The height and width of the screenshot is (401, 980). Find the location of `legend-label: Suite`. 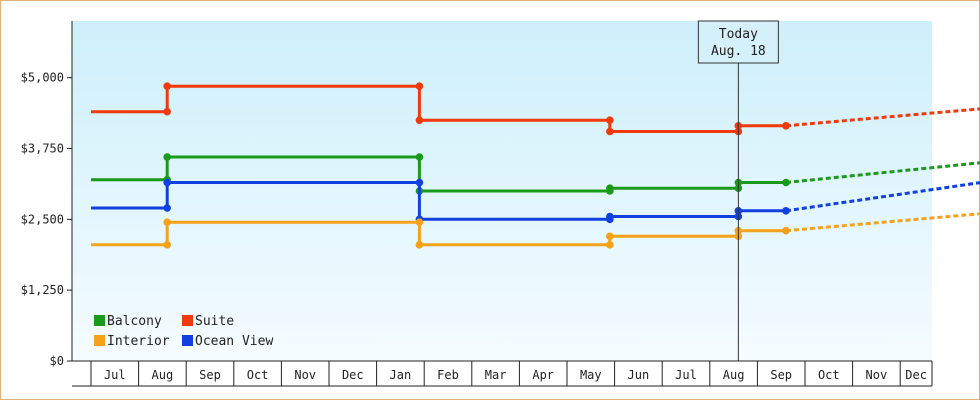

legend-label: Suite is located at coordinates (214, 321).